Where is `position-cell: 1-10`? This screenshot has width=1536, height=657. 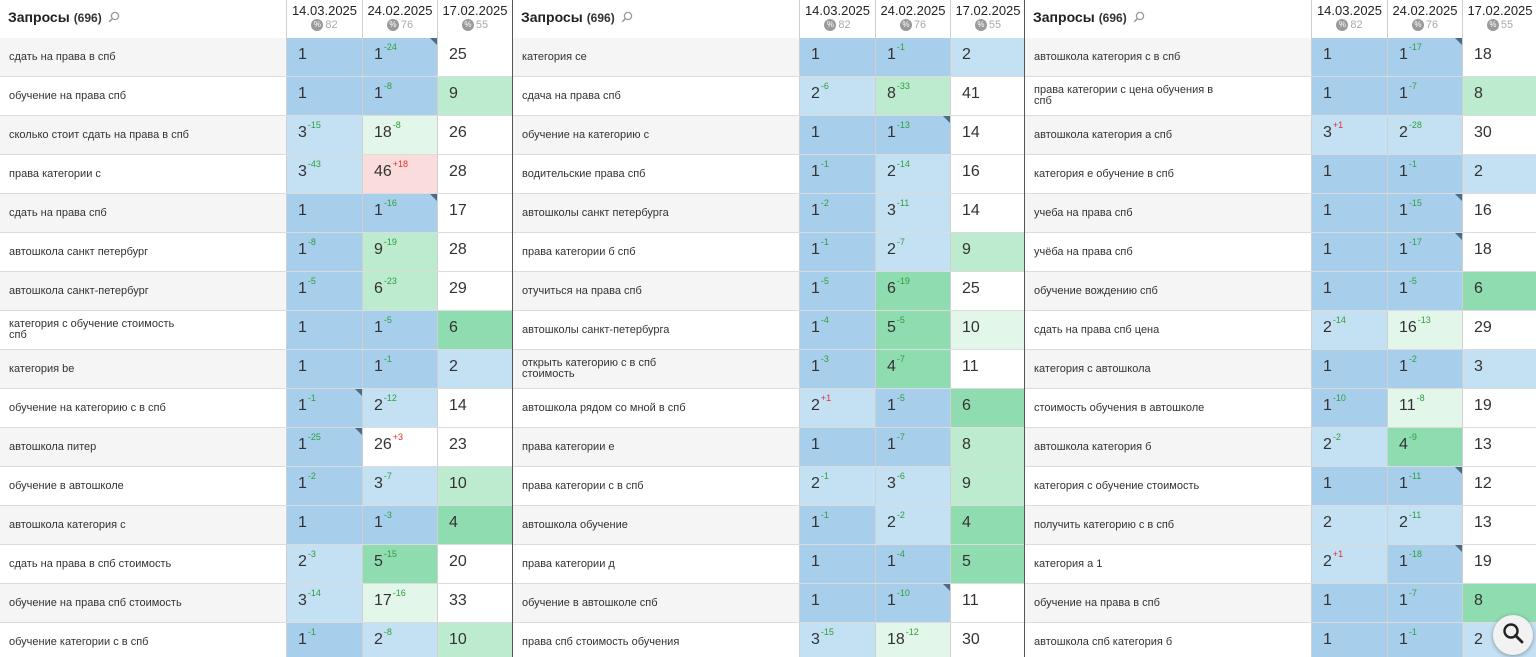
position-cell: 1-10 is located at coordinates (912, 603).